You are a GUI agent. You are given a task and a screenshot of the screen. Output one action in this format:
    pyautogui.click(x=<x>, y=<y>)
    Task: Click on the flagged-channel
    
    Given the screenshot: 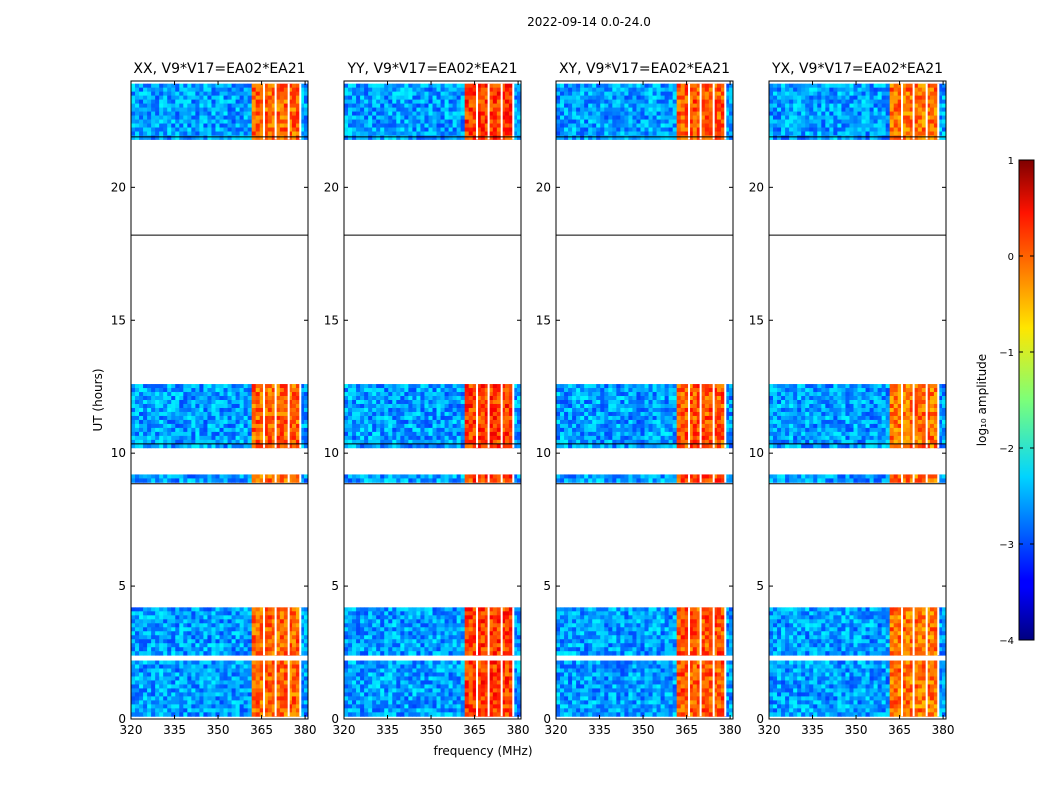 What is the action you would take?
    pyautogui.click(x=300, y=416)
    